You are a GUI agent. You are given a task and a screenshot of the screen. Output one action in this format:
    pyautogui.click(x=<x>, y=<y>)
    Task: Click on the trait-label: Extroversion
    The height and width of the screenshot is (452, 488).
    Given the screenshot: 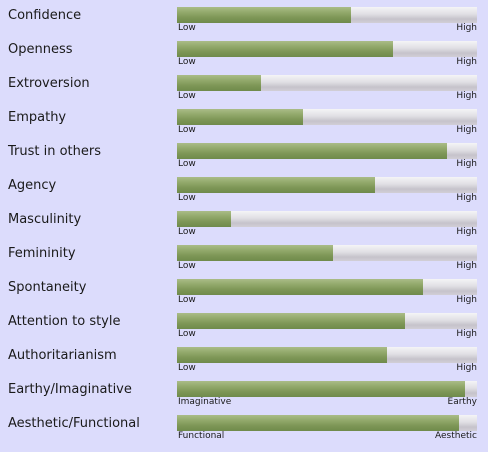 What is the action you would take?
    pyautogui.click(x=49, y=83)
    